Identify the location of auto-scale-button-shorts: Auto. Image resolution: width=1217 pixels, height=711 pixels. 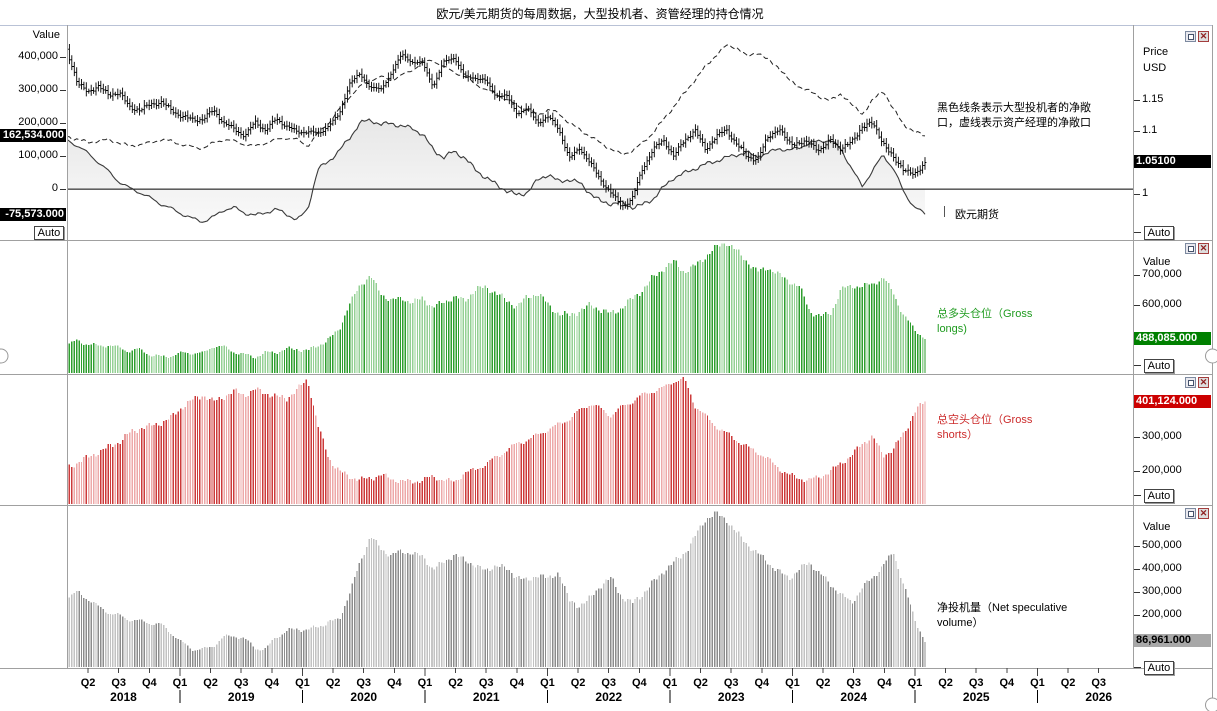
(1159, 496).